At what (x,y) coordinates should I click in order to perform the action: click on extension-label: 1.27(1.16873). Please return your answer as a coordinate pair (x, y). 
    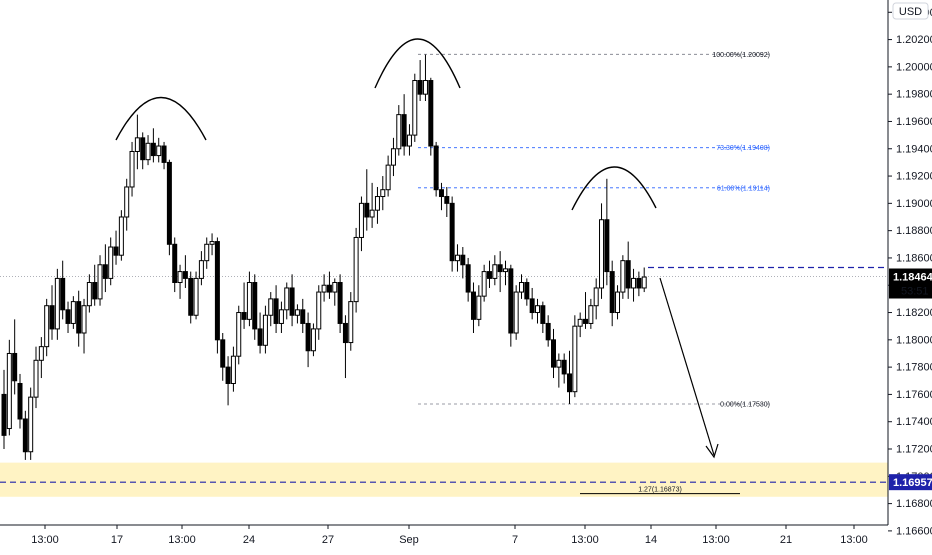
    Looking at the image, I should click on (660, 490).